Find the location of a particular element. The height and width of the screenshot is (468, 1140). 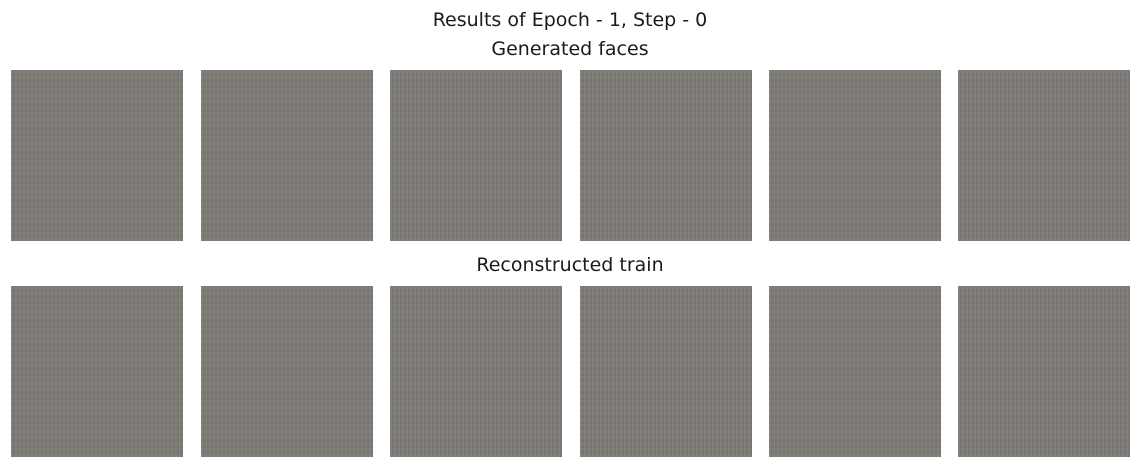

figure-title: Results of Epoch - 1, Step - 0 is located at coordinates (570, 20).